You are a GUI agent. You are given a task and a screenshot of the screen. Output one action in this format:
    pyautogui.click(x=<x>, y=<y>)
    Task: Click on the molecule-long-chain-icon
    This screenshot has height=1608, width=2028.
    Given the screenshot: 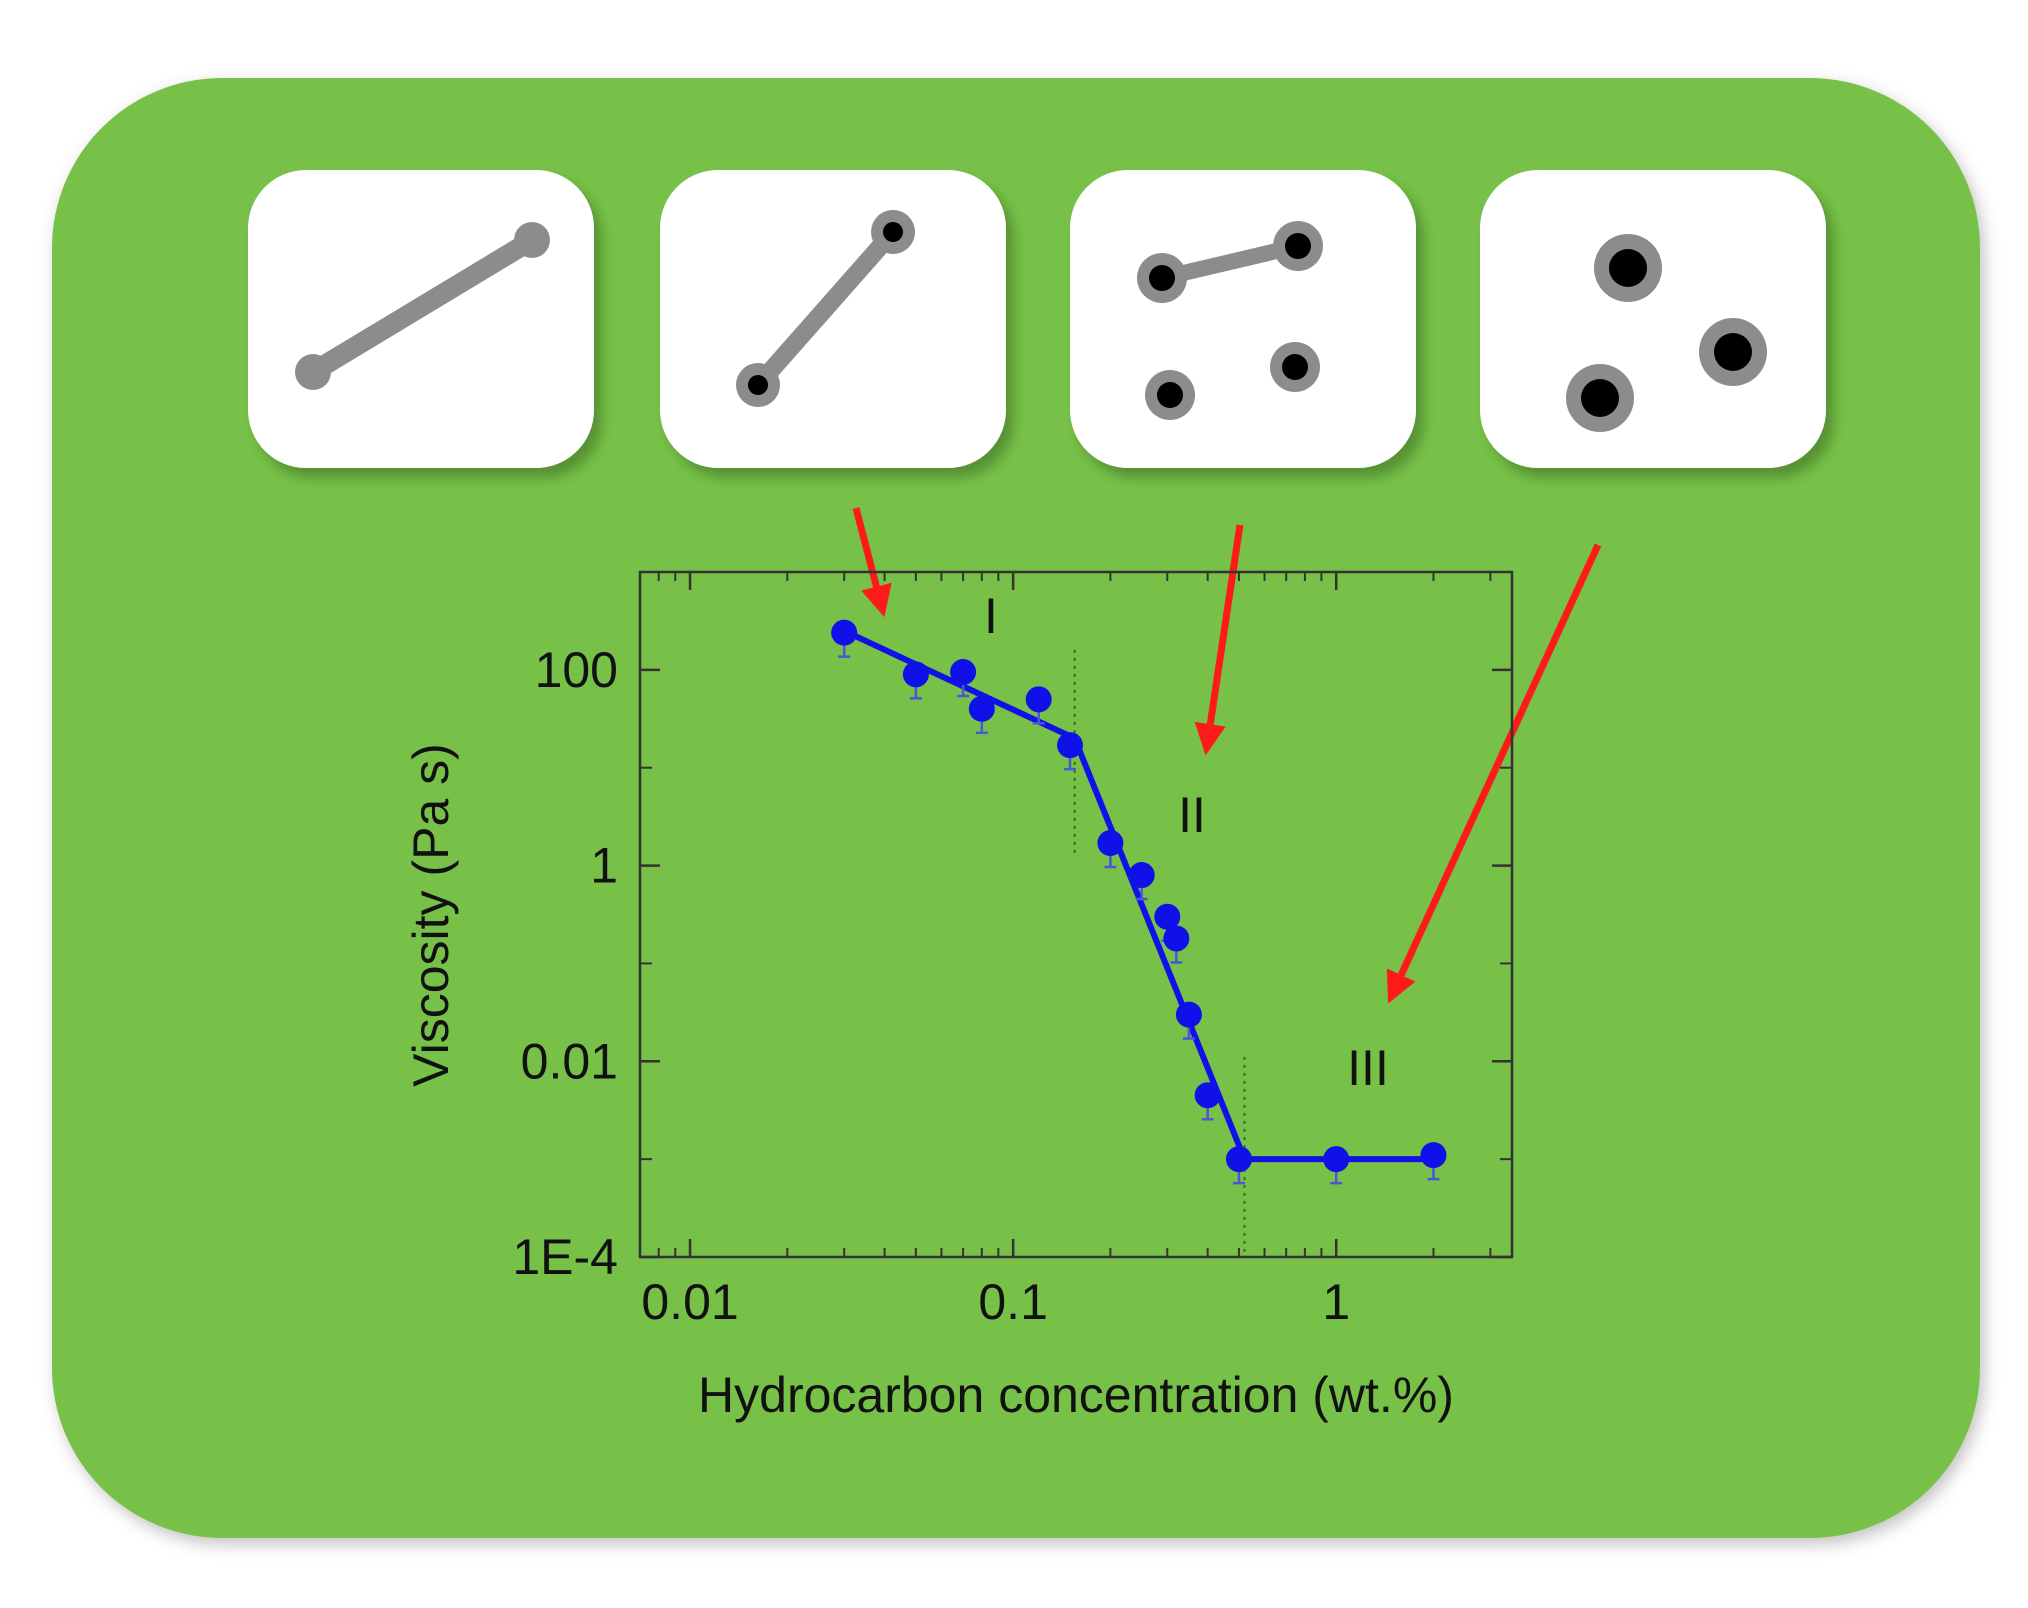 What is the action you would take?
    pyautogui.click(x=422, y=306)
    